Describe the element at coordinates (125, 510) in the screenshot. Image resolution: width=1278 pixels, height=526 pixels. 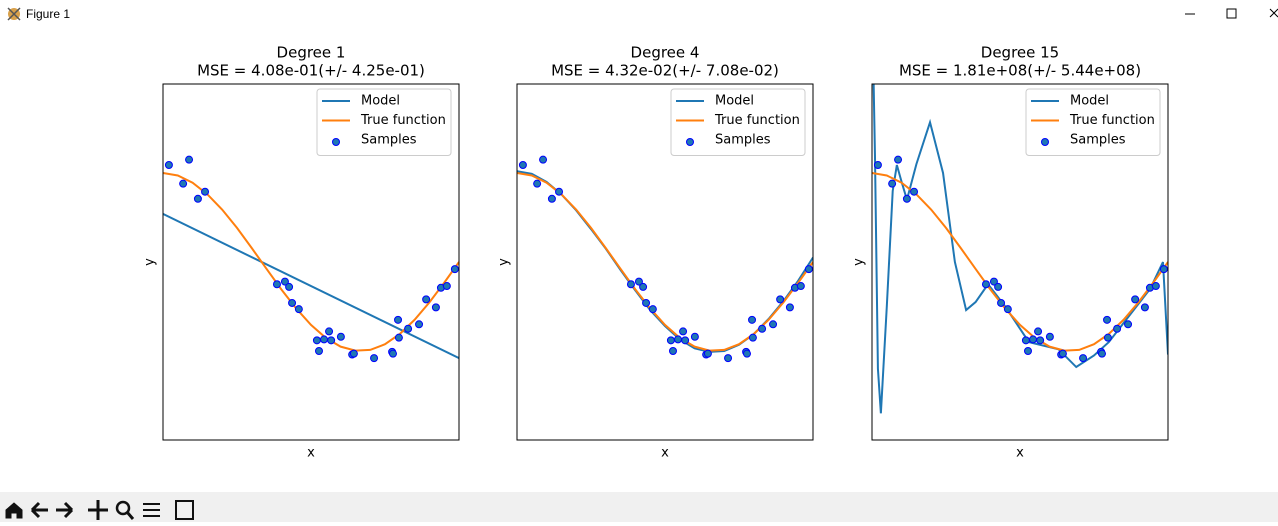
I see `zoom-button` at that location.